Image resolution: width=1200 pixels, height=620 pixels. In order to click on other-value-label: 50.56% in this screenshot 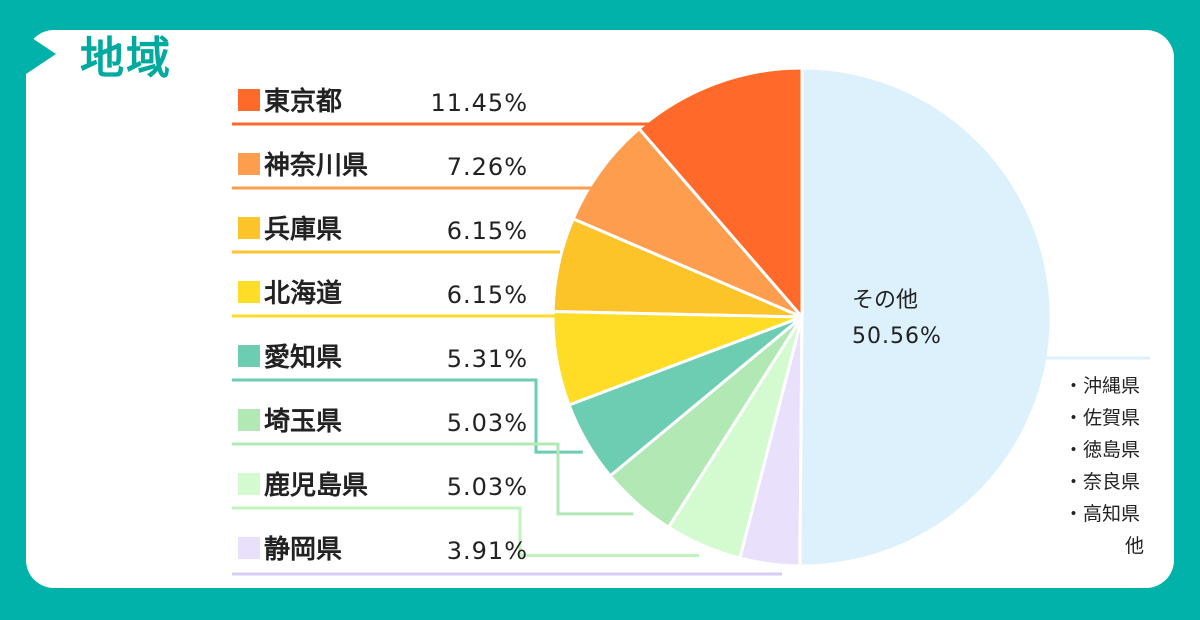, I will do `click(897, 336)`.